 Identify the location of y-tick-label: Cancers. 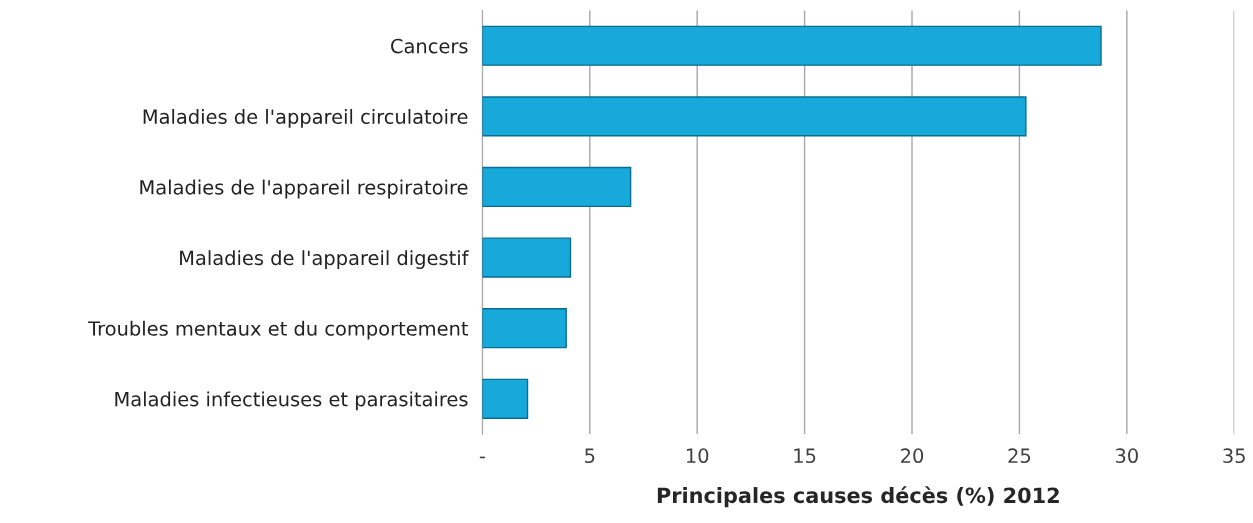
(429, 46).